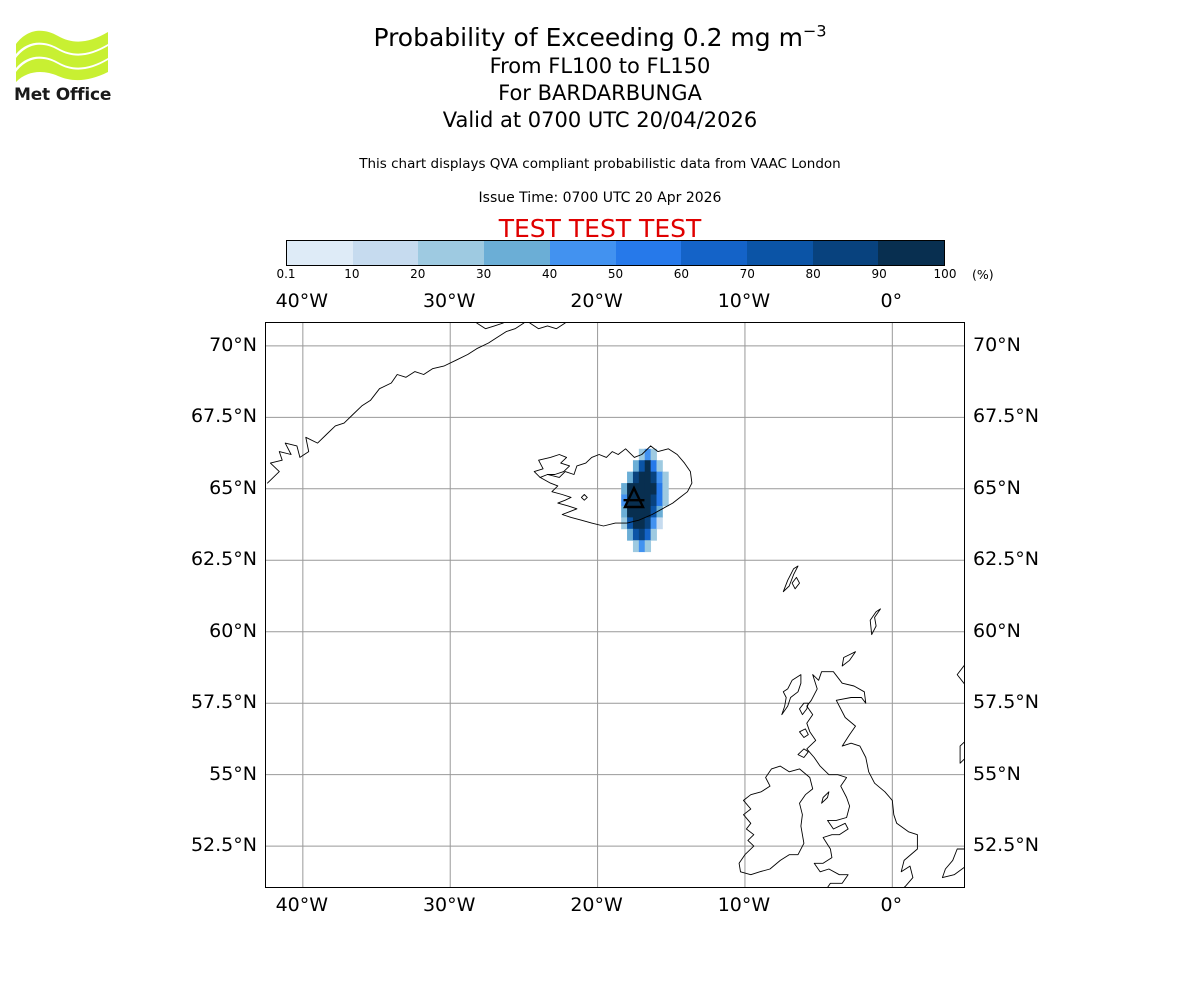 Image resolution: width=1200 pixels, height=1000 pixels. I want to click on coastline-netherlands, so click(952, 863).